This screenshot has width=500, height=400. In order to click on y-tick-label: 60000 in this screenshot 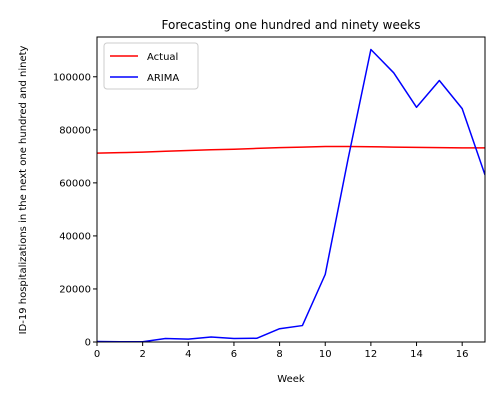, I will do `click(75, 183)`.